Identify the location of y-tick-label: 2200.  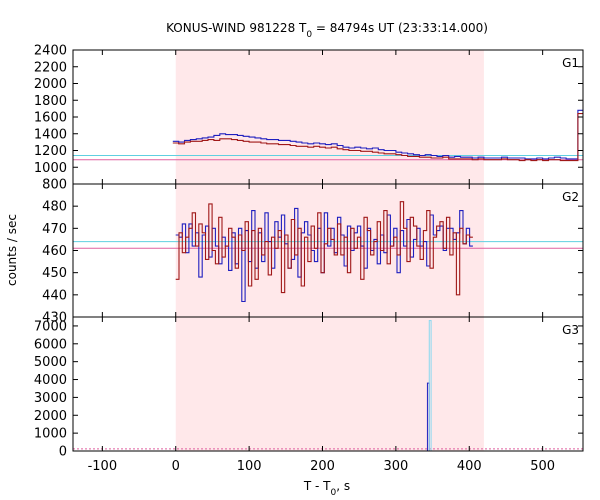
(50, 67).